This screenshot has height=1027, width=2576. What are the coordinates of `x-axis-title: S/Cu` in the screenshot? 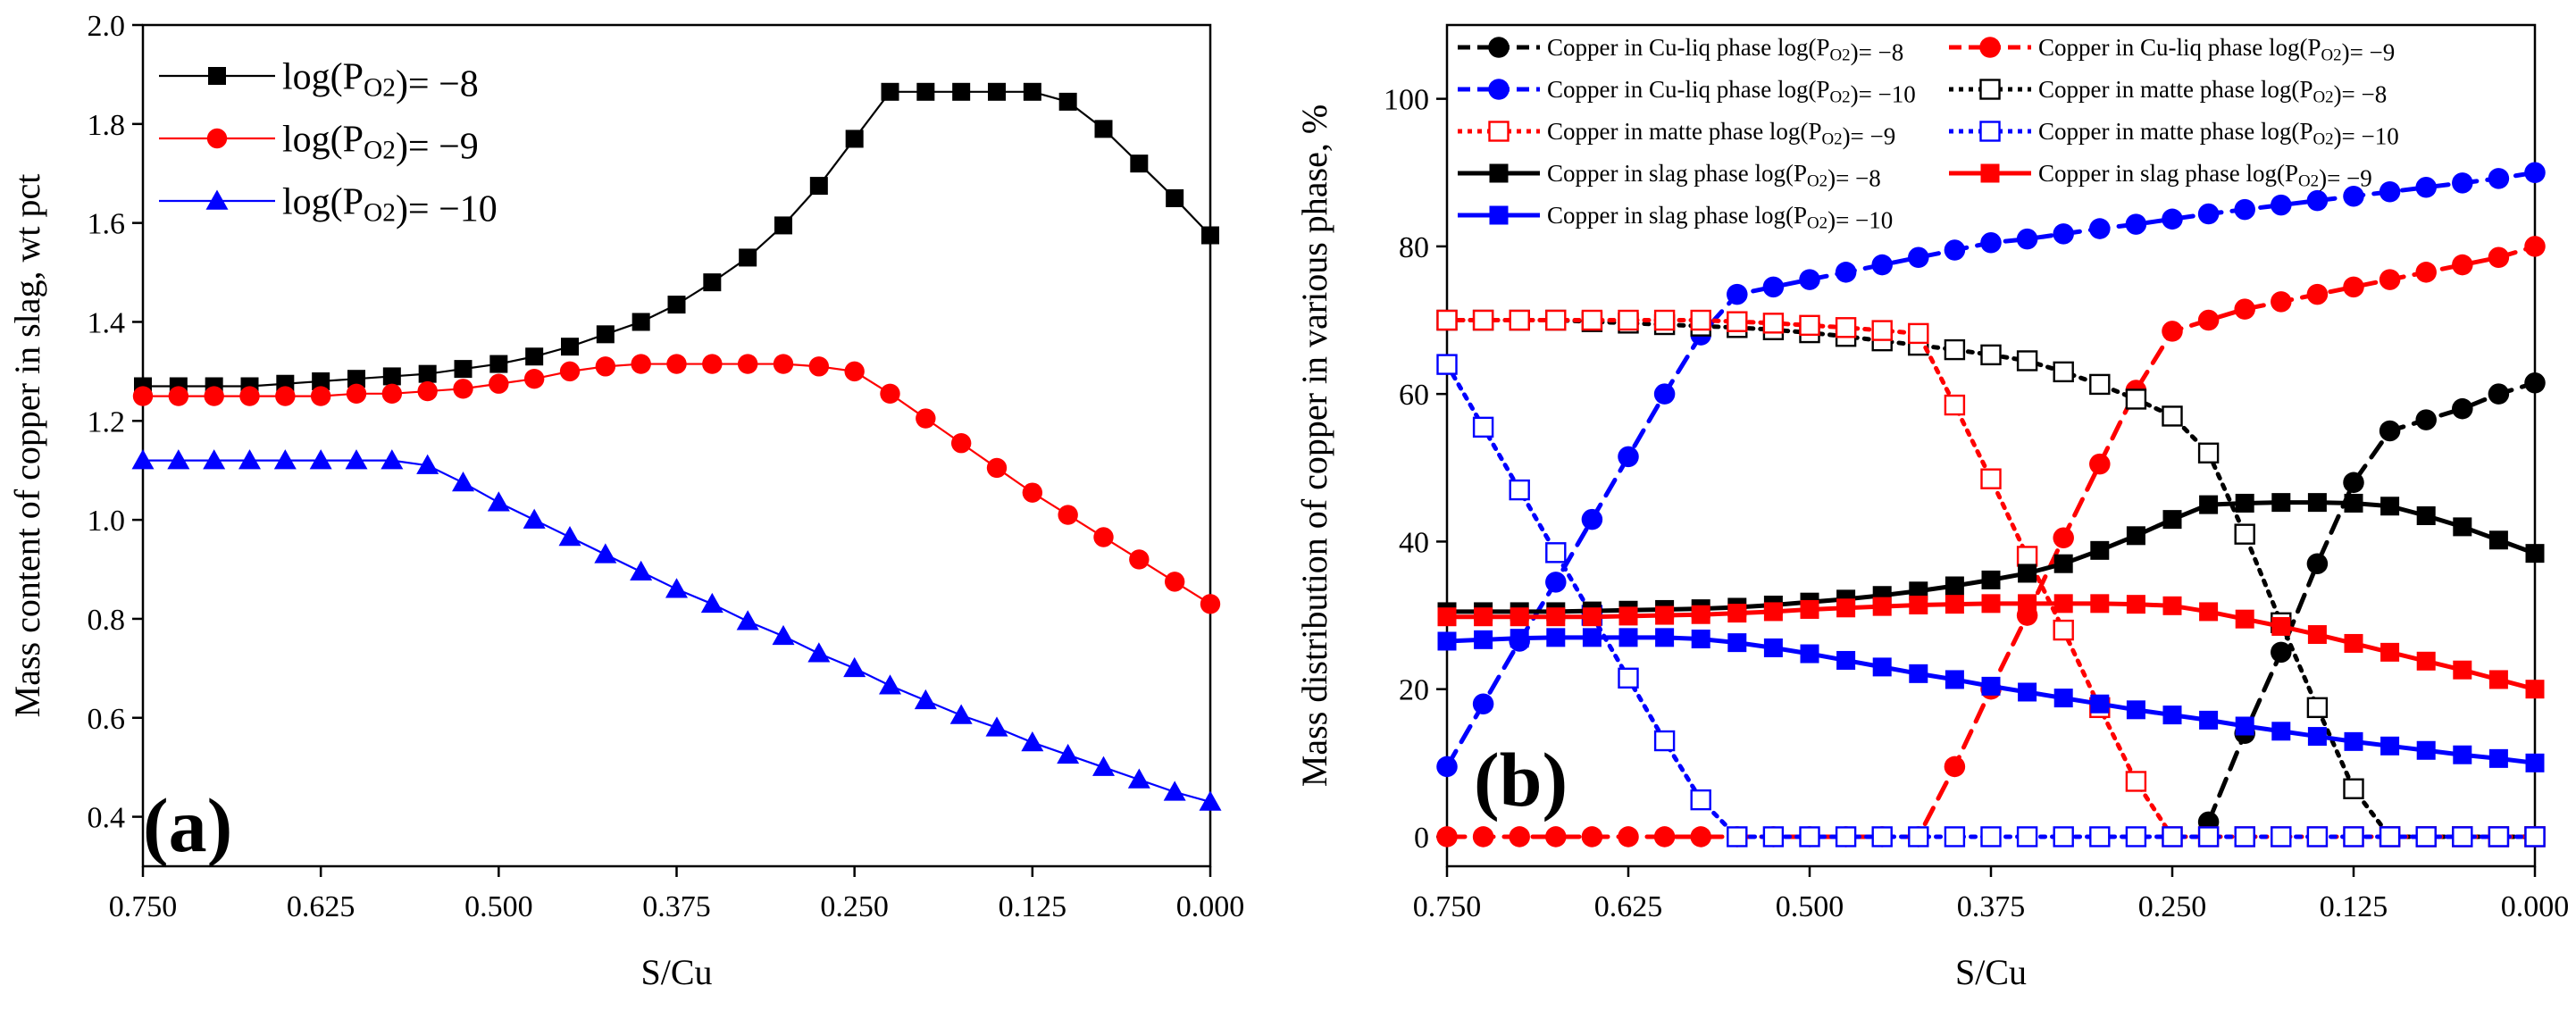 It's located at (676, 972).